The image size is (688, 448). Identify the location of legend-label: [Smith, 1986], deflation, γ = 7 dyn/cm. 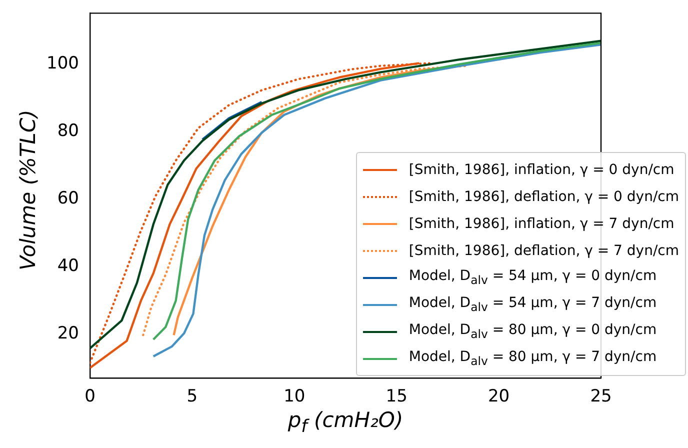
(543, 250).